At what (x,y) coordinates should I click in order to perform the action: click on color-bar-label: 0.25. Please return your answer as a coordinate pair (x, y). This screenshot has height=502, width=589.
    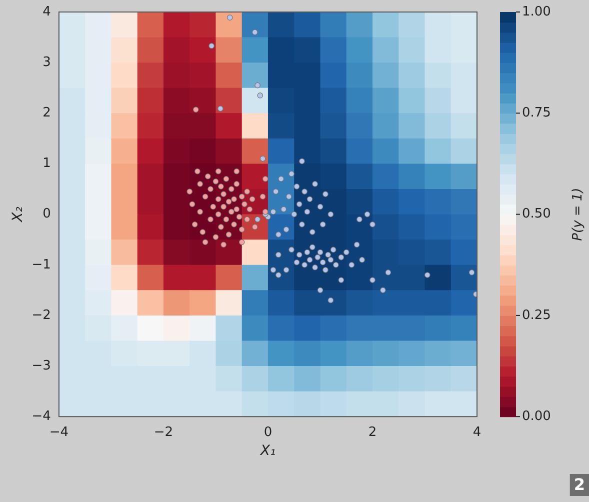
    Looking at the image, I should click on (536, 315).